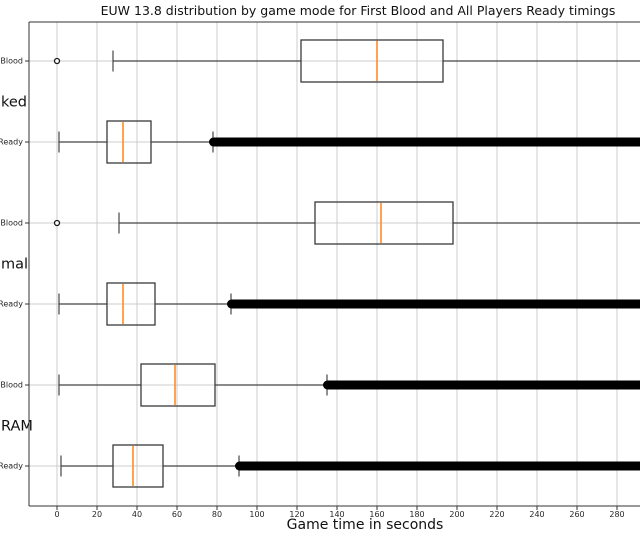 Image resolution: width=640 pixels, height=540 pixels. I want to click on x-tick-label: 220, so click(496, 514).